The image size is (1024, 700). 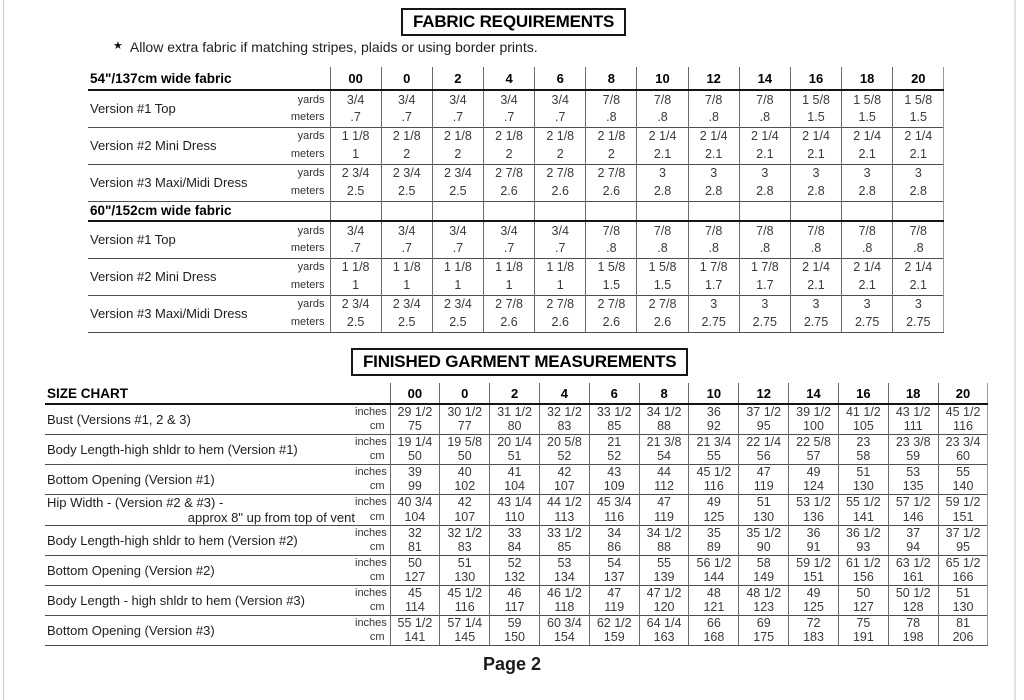 What do you see at coordinates (135, 502) in the screenshot?
I see `measurement-label-line1: Hip Width - (Version #2 & #3) -` at bounding box center [135, 502].